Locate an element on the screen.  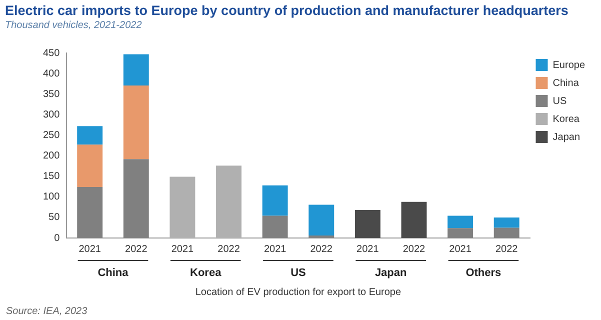
legend-label: US is located at coordinates (559, 101).